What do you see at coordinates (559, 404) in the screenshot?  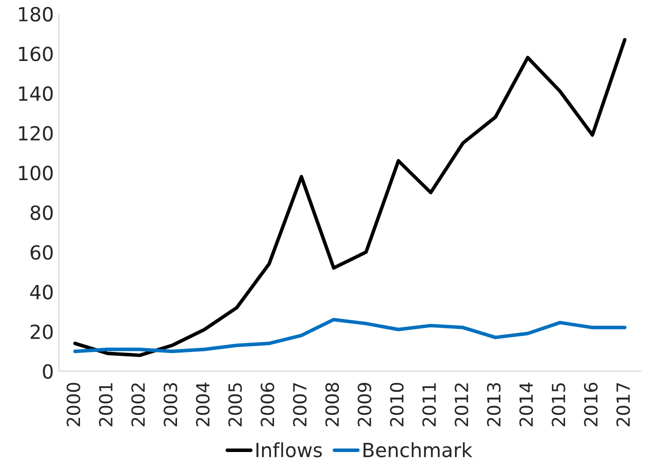 I see `x-tick-label: 2015` at bounding box center [559, 404].